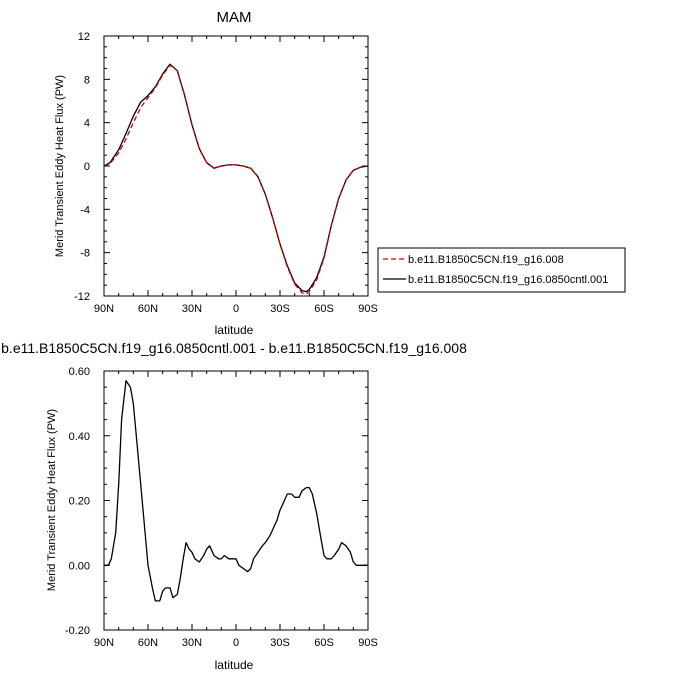 The image size is (673, 680). What do you see at coordinates (234, 330) in the screenshot?
I see `top-x-axis-label: latitude` at bounding box center [234, 330].